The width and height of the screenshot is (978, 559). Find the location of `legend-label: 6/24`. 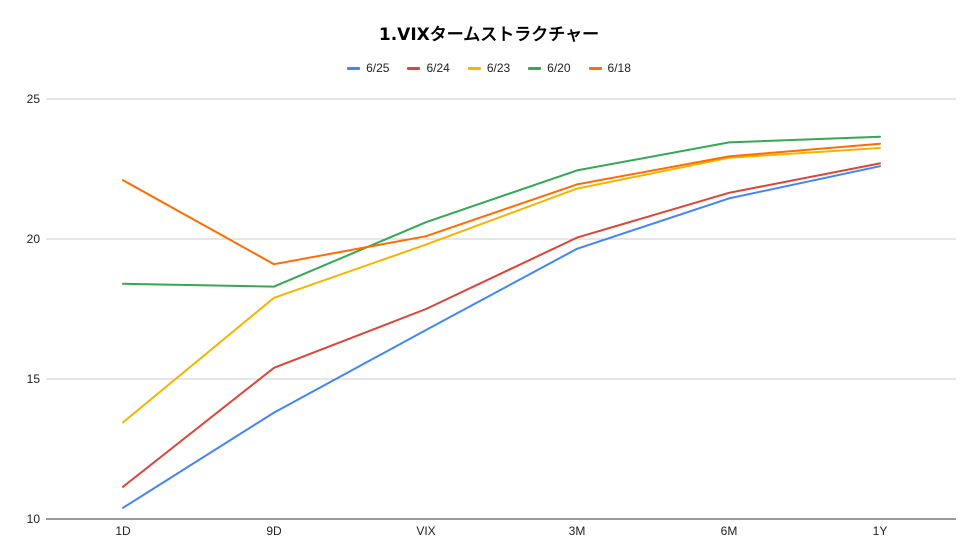

legend-label: 6/24 is located at coordinates (438, 68).